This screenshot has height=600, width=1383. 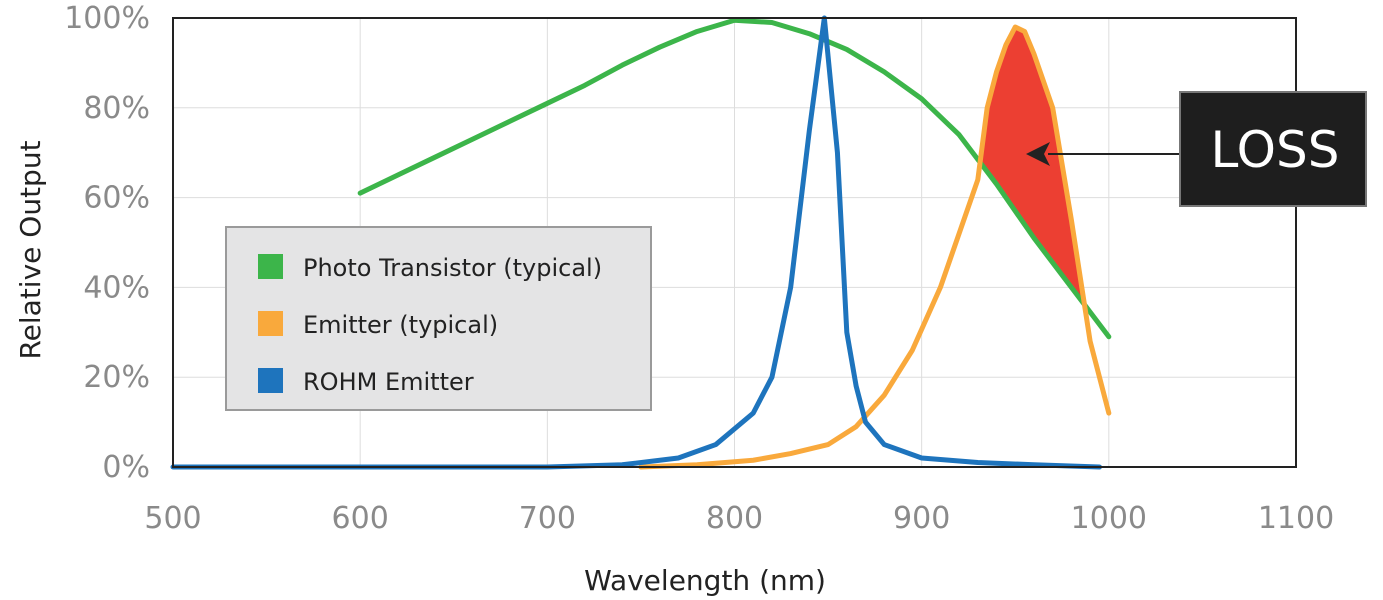 What do you see at coordinates (30, 249) in the screenshot?
I see `y-axis-title: Relative Output` at bounding box center [30, 249].